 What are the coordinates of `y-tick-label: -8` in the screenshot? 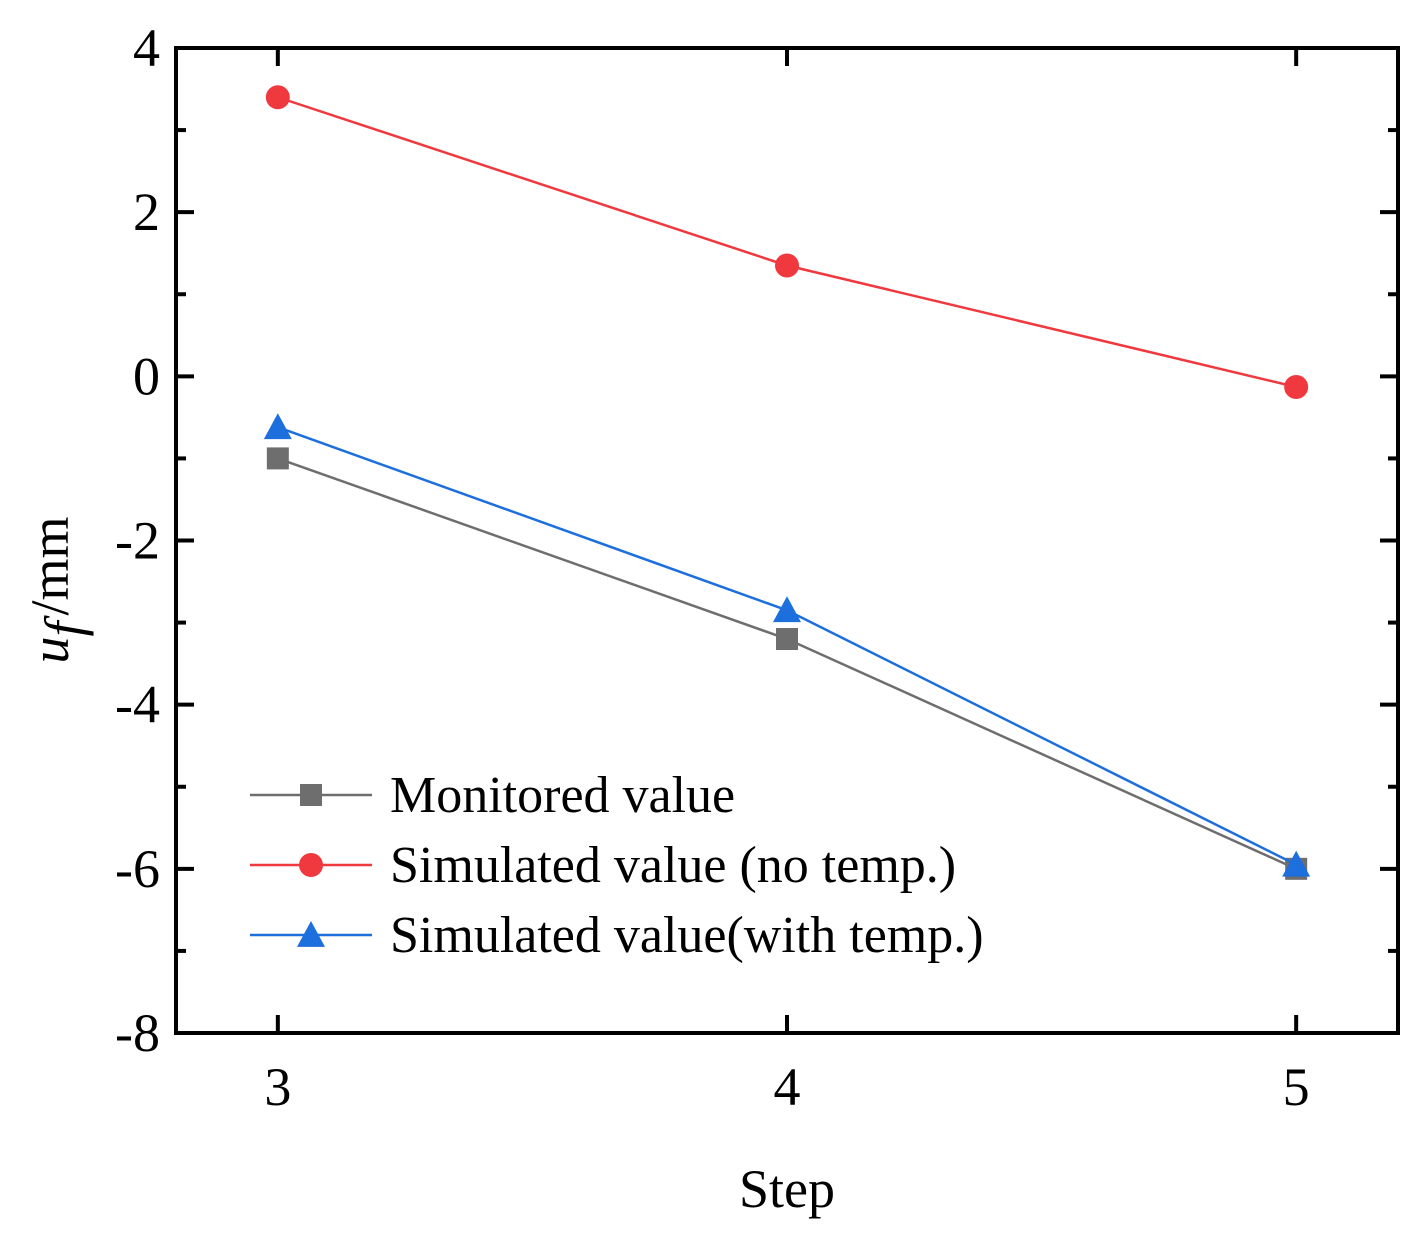 It's located at (137, 1033).